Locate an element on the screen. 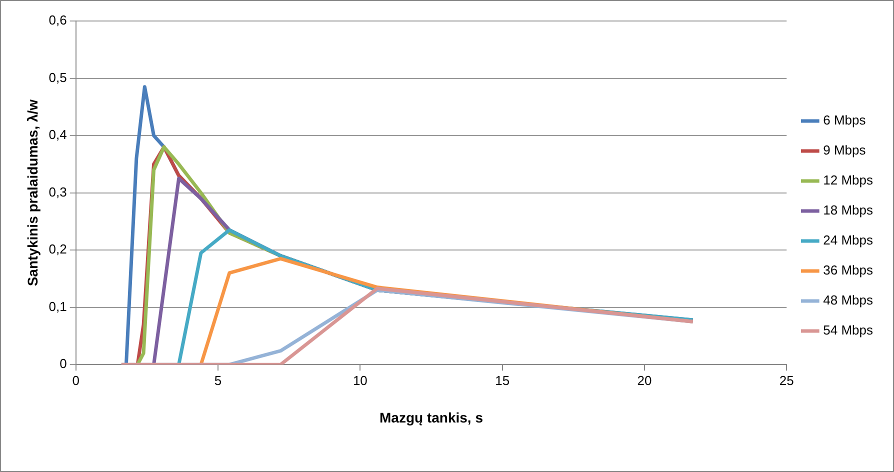  y-tick-label: 0,4 is located at coordinates (57, 134).